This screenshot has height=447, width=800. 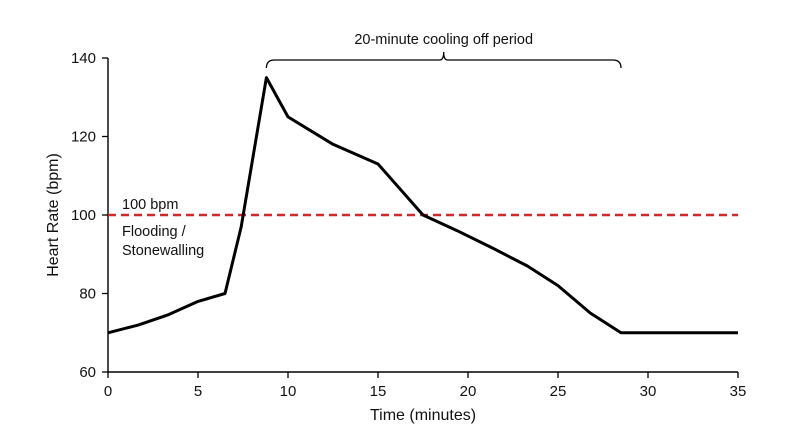 What do you see at coordinates (83, 137) in the screenshot?
I see `y-tick-label: 120` at bounding box center [83, 137].